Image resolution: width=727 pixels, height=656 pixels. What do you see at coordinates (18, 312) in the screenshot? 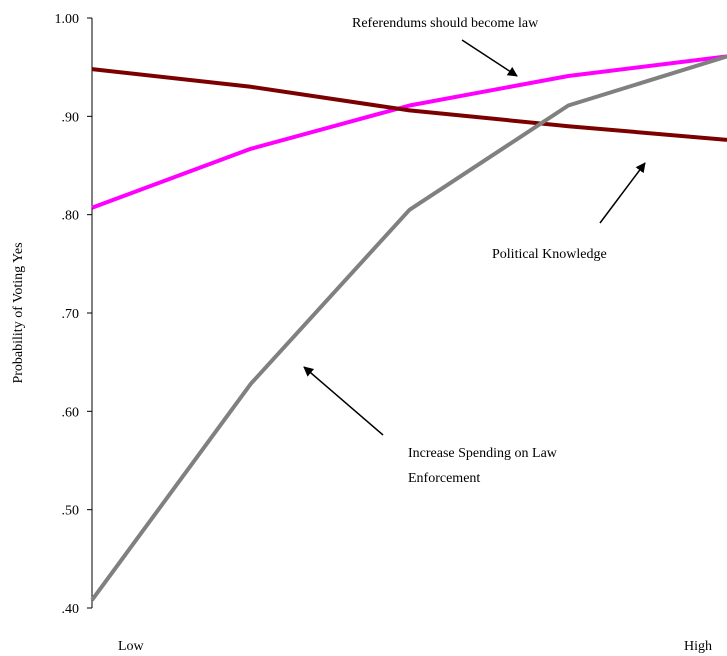
I see `y-axis-label: Probability of Voting Yes` at bounding box center [18, 312].